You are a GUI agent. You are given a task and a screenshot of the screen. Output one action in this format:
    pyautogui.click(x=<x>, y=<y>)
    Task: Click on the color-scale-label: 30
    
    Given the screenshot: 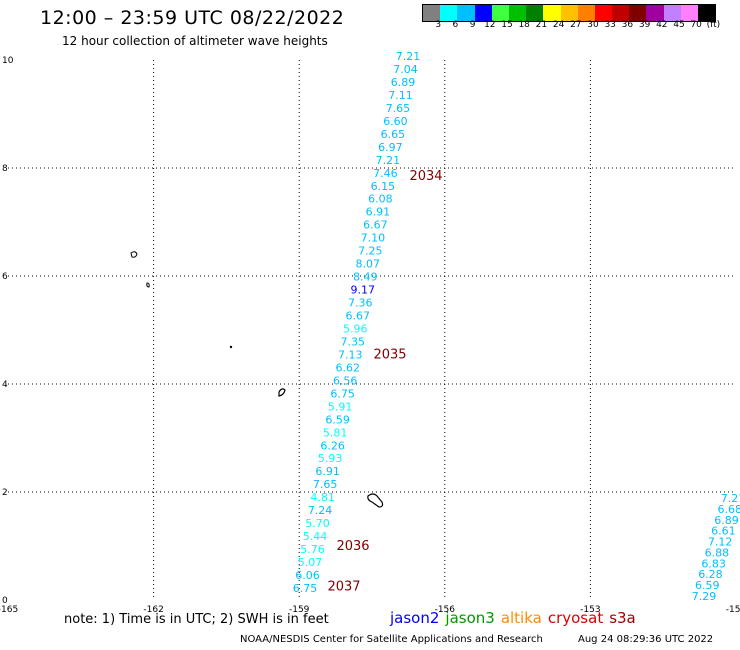 What is the action you would take?
    pyautogui.click(x=593, y=25)
    